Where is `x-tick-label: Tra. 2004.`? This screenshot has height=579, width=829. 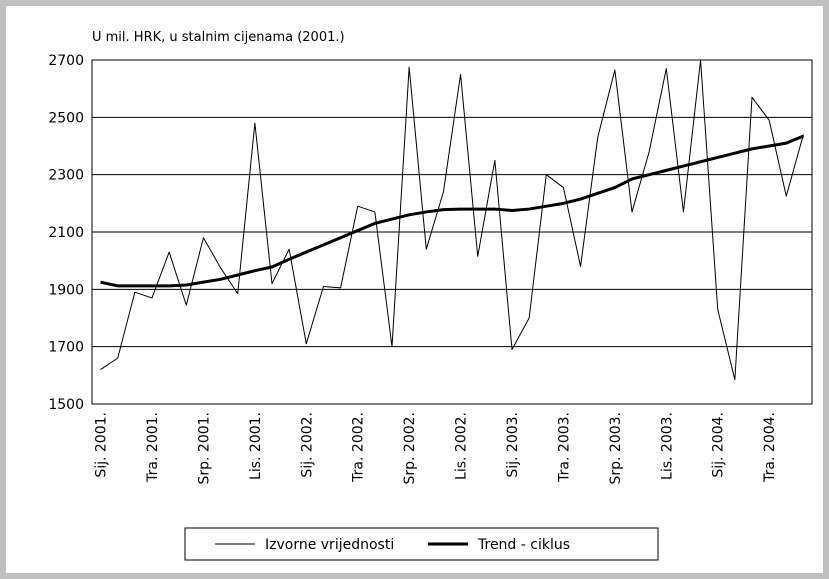 x-tick-label: Tra. 2004. is located at coordinates (770, 447).